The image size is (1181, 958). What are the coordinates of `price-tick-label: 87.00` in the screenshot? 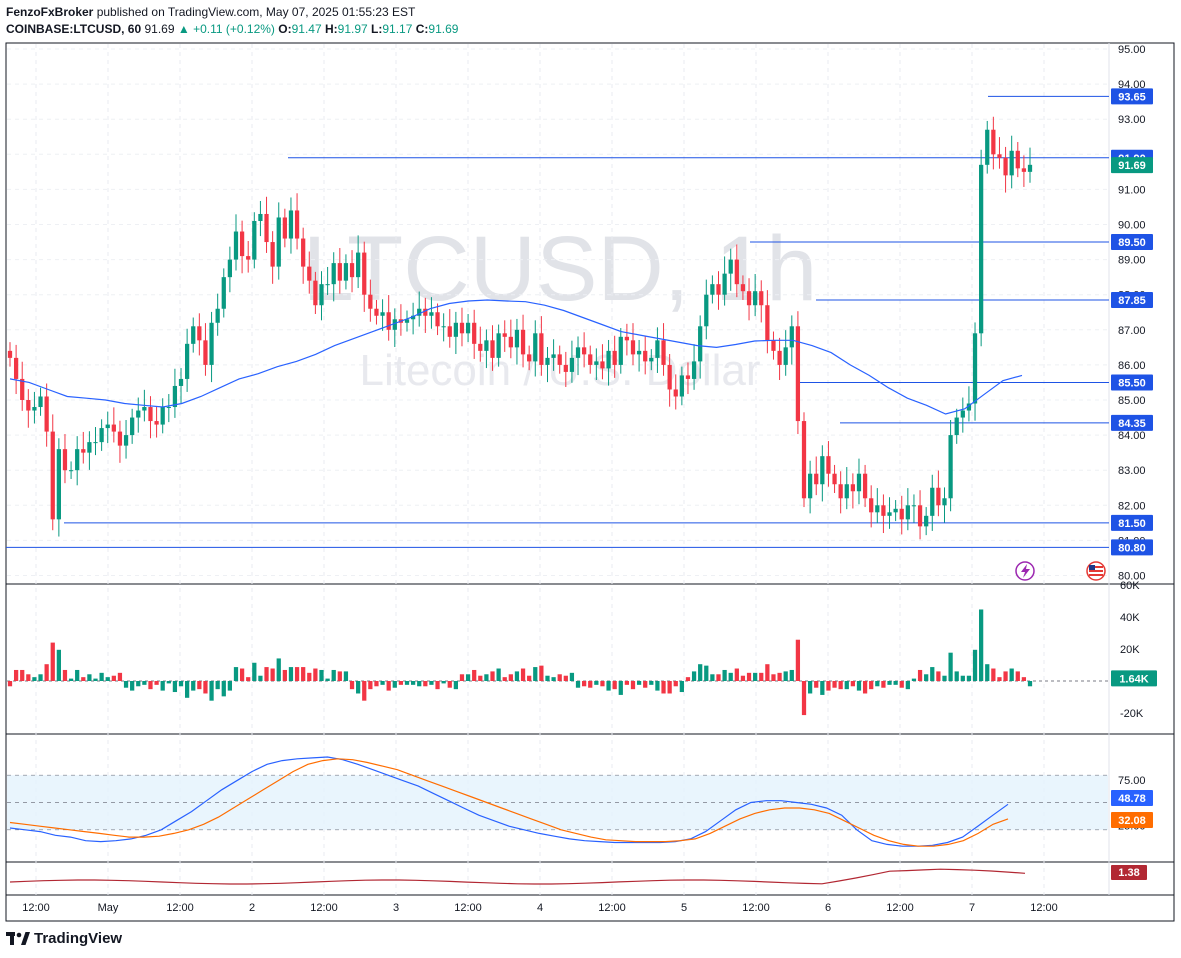 It's located at (1132, 331).